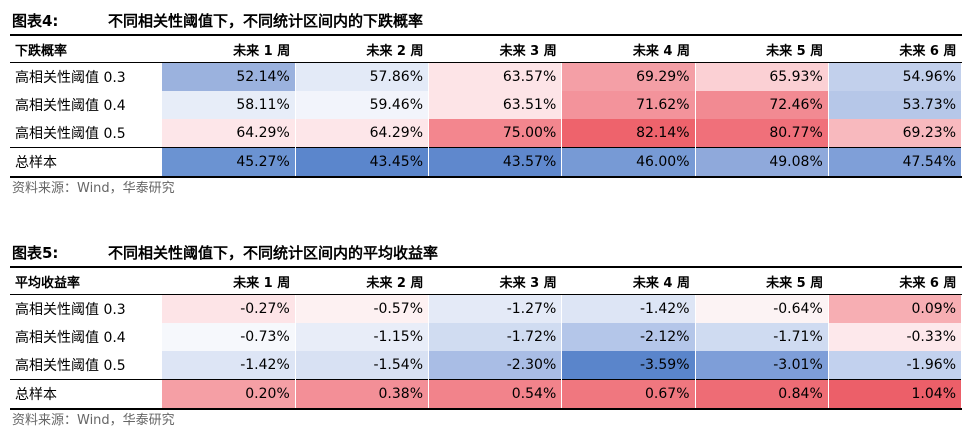 This screenshot has width=972, height=442. Describe the element at coordinates (495, 394) in the screenshot. I see `value-cell: 0.54%` at that location.